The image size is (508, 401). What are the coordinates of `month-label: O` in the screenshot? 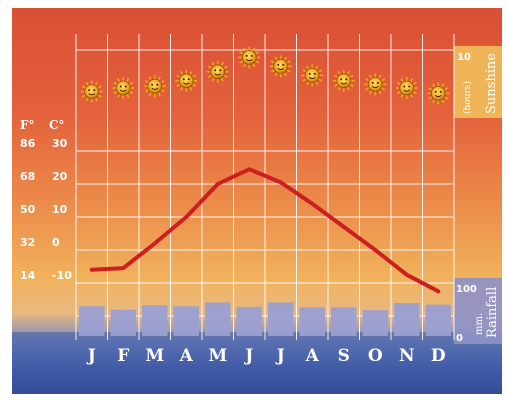 It's located at (375, 356).